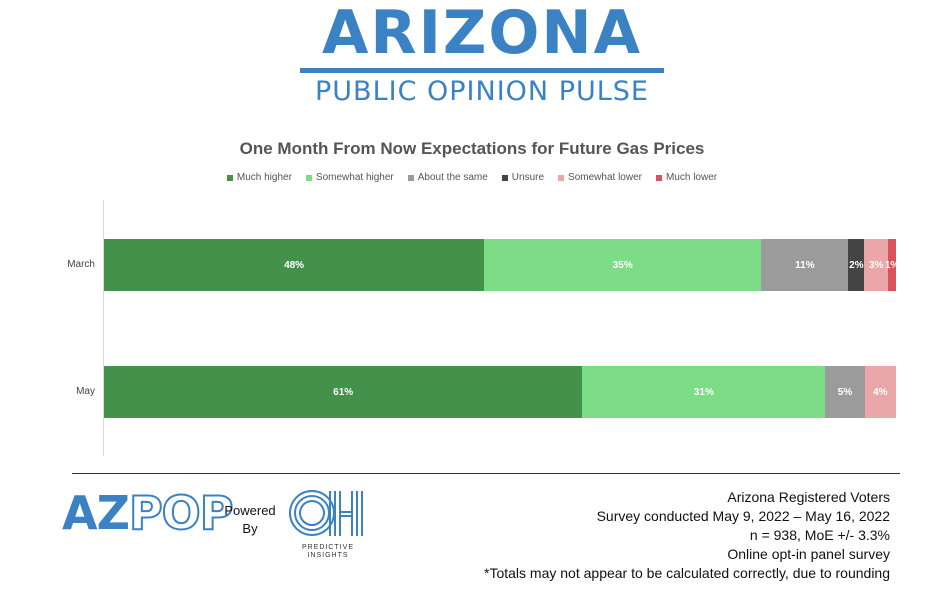 This screenshot has width=944, height=603. I want to click on bar-segment-may-much-higher: 61%, so click(343, 392).